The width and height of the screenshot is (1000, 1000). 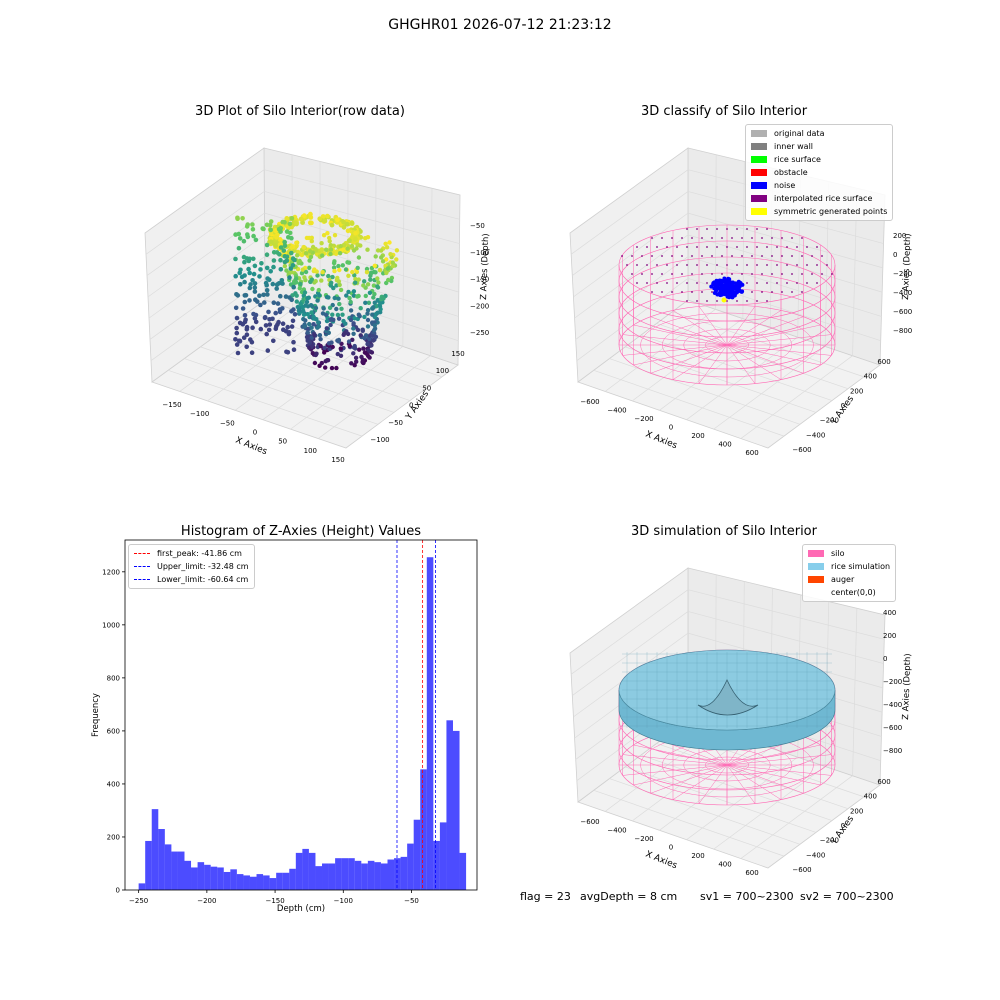 I want to click on legend-label: obstacle, so click(x=791, y=172).